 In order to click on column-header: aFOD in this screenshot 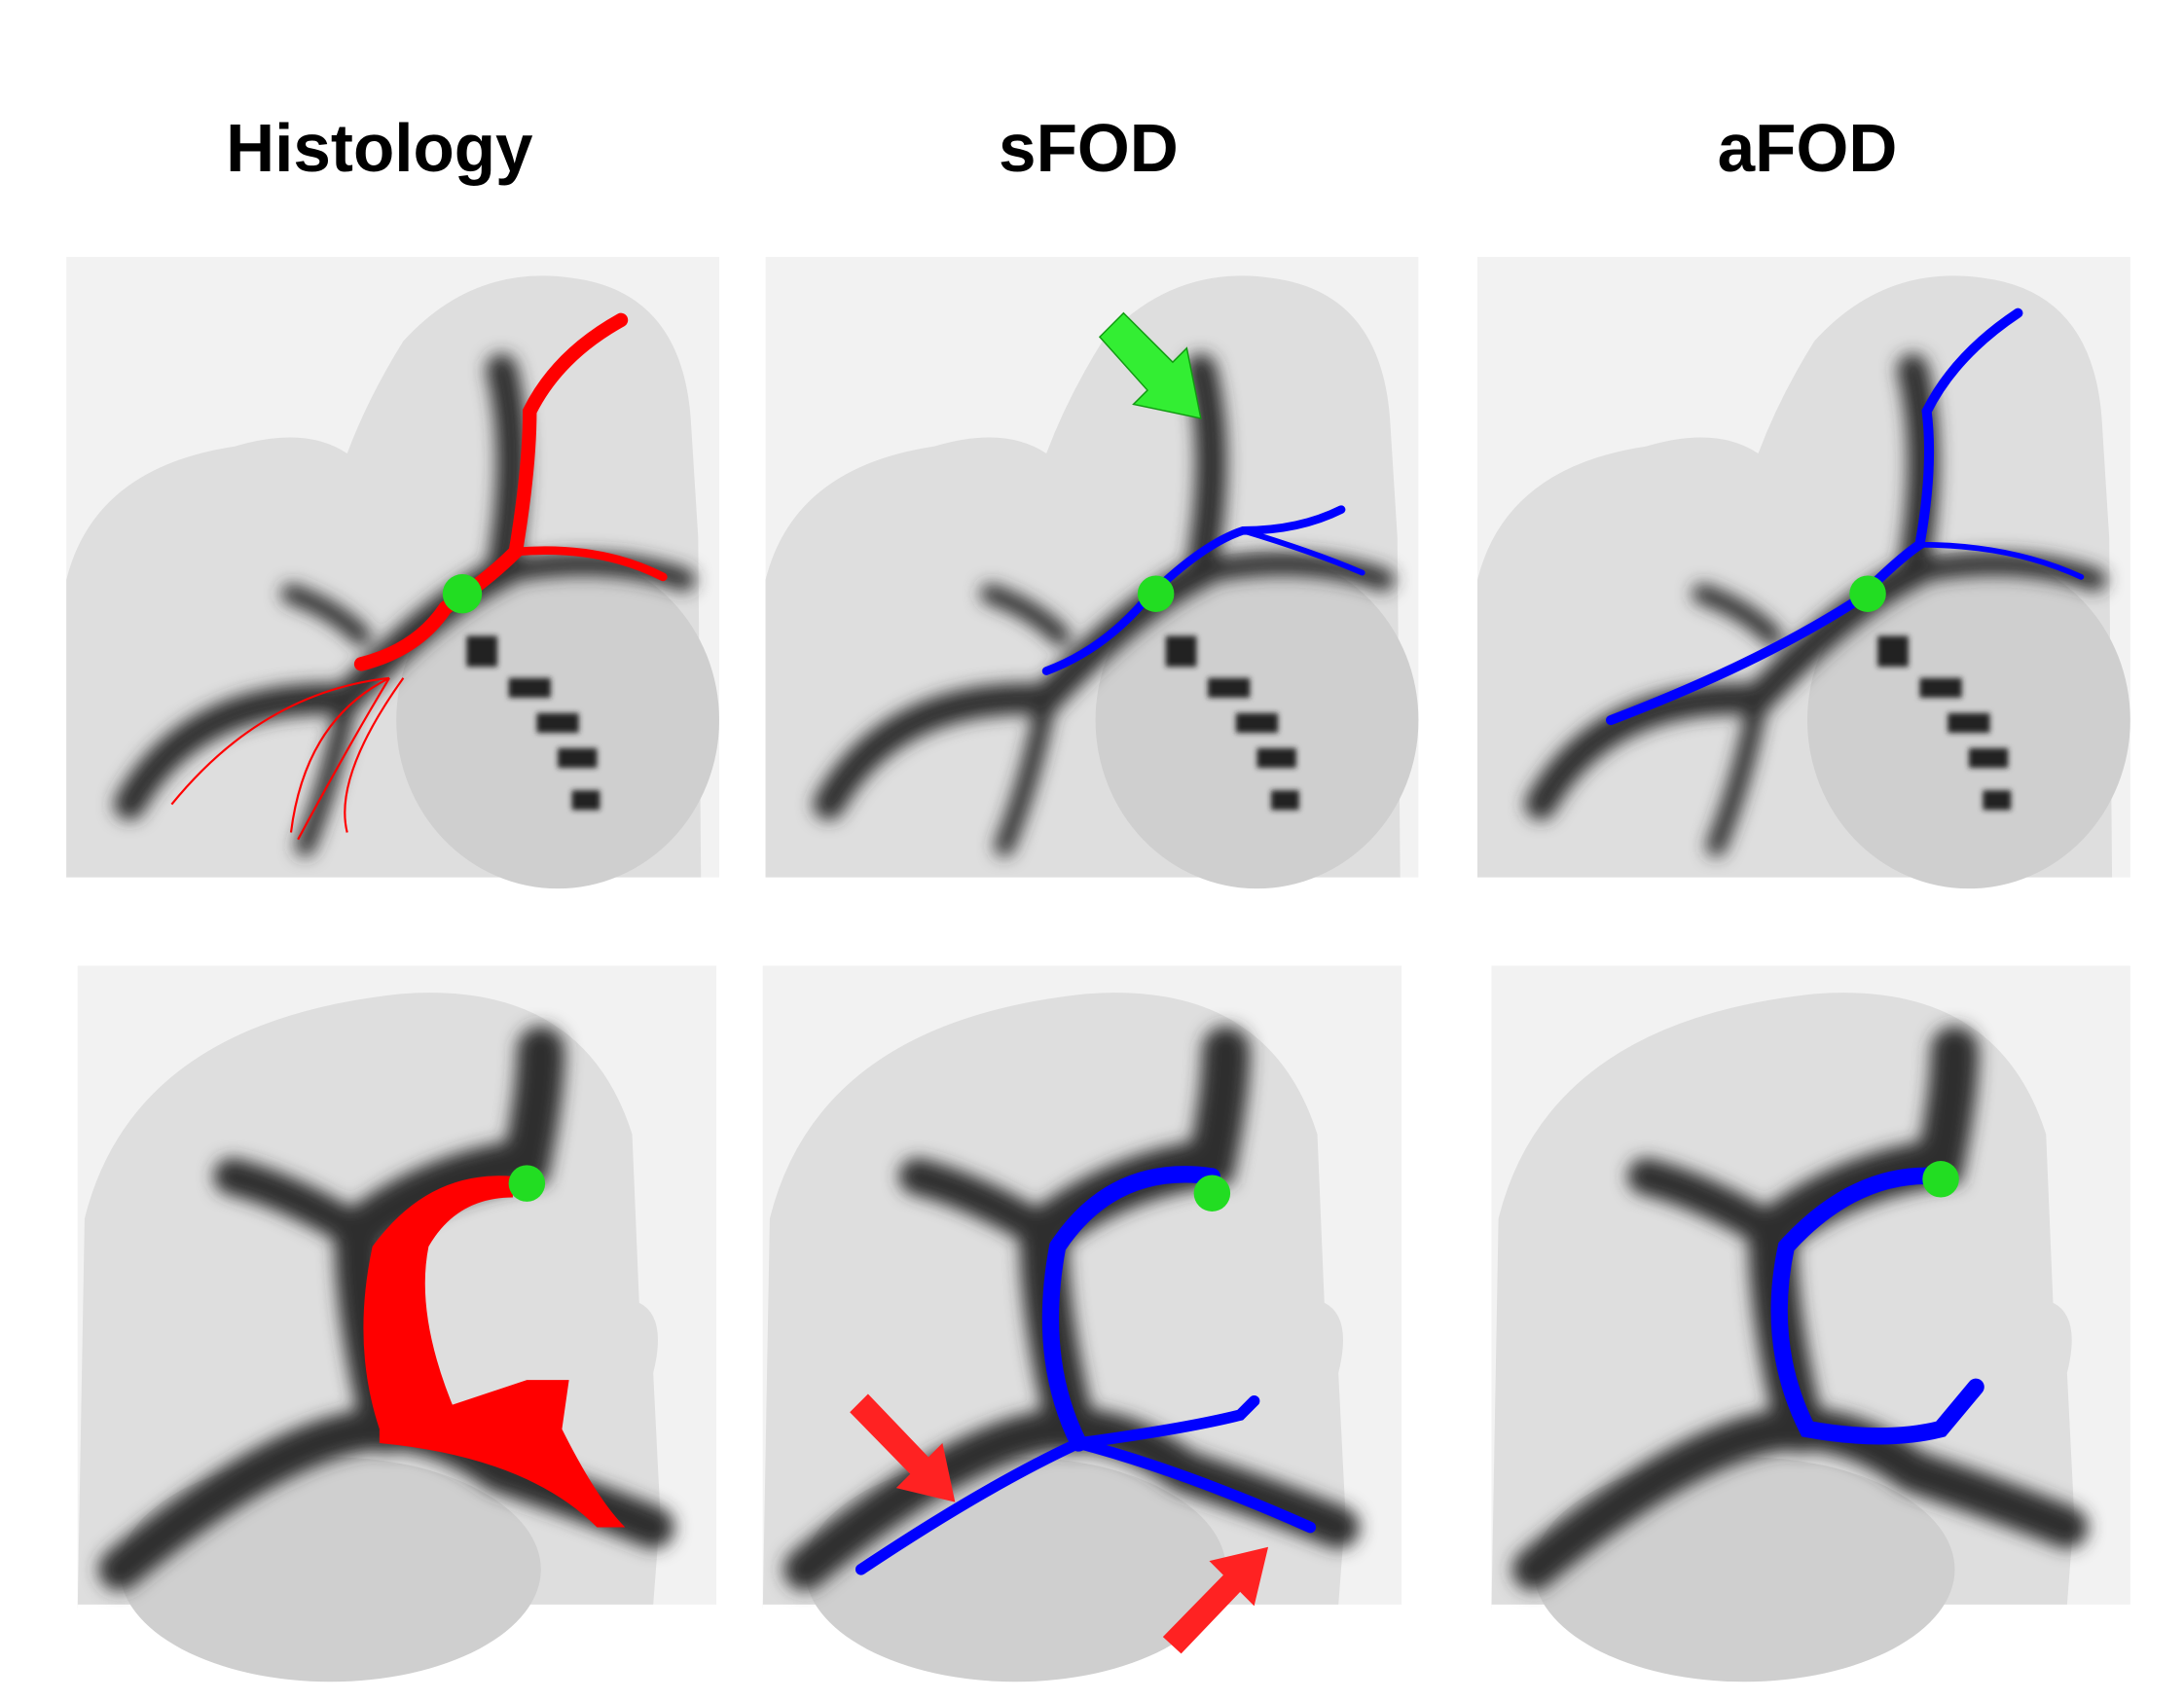, I will do `click(1808, 148)`.